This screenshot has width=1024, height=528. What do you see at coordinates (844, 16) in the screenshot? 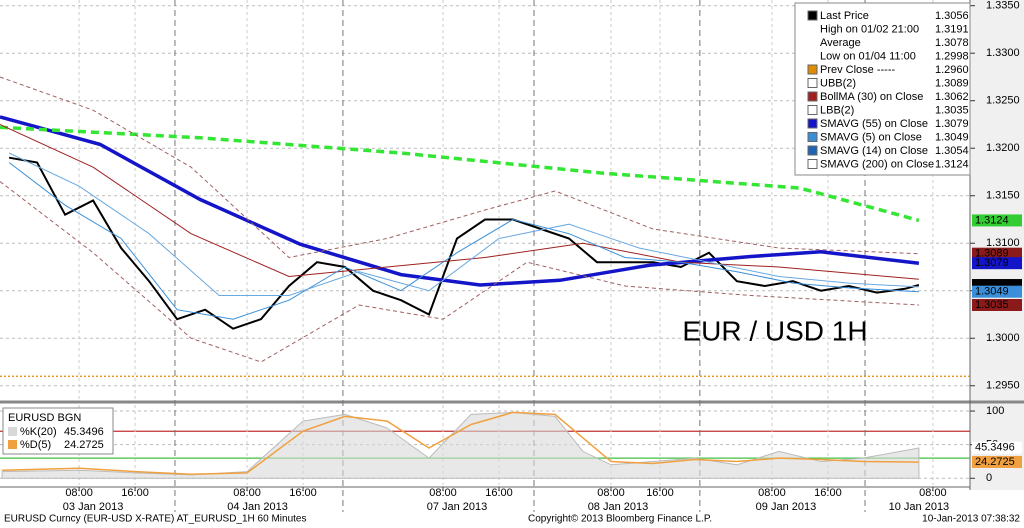
I see `legend-label: Last Price` at bounding box center [844, 16].